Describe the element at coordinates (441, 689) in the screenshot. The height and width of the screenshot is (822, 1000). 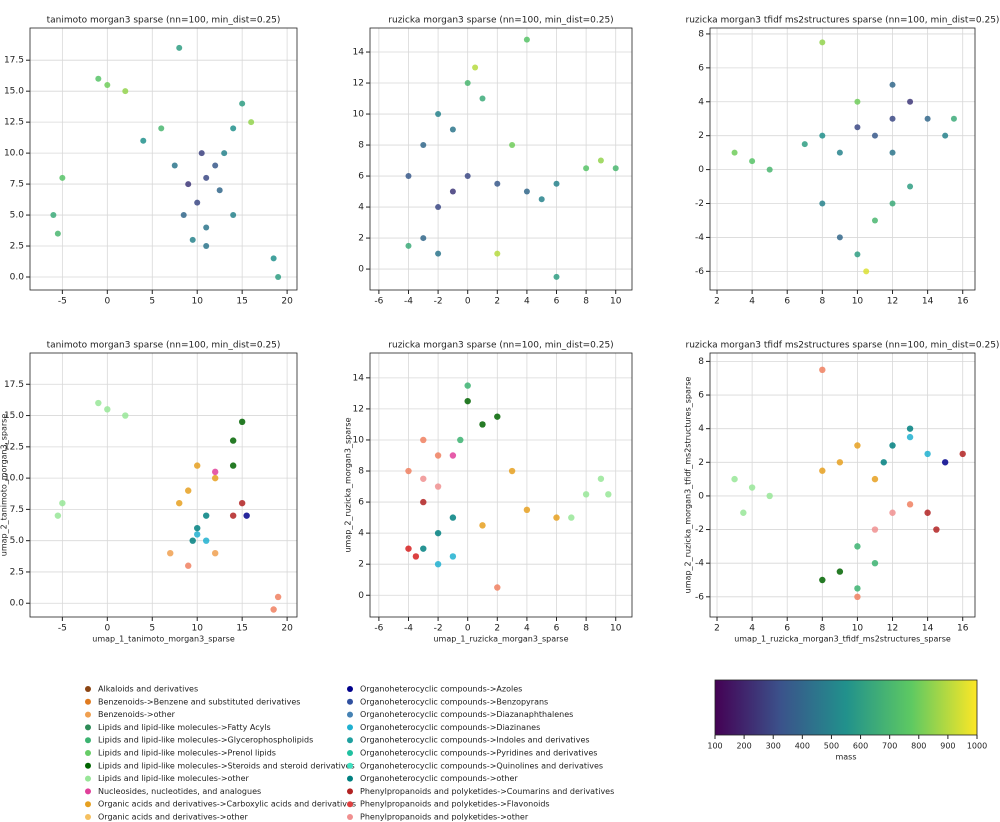
I see `legend-label: Organoheterocyclic compounds->Azoles` at that location.